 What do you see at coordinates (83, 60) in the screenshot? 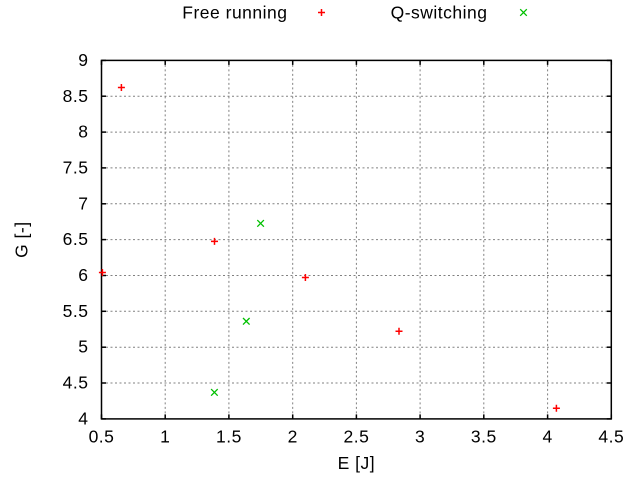
I see `svg-text: 9` at bounding box center [83, 60].